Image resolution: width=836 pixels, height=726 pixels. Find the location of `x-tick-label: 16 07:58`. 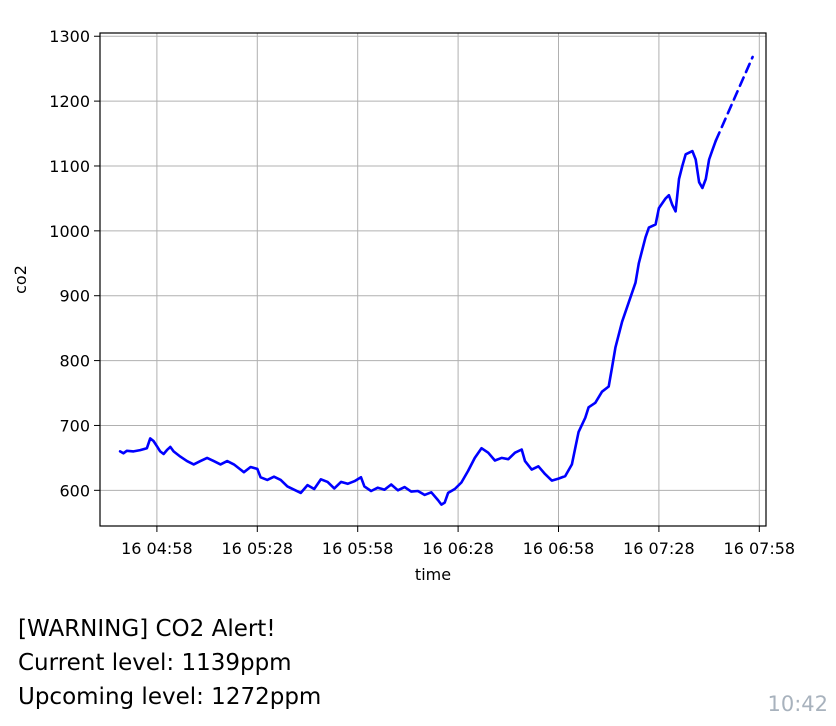

x-tick-label: 16 07:58 is located at coordinates (760, 548).